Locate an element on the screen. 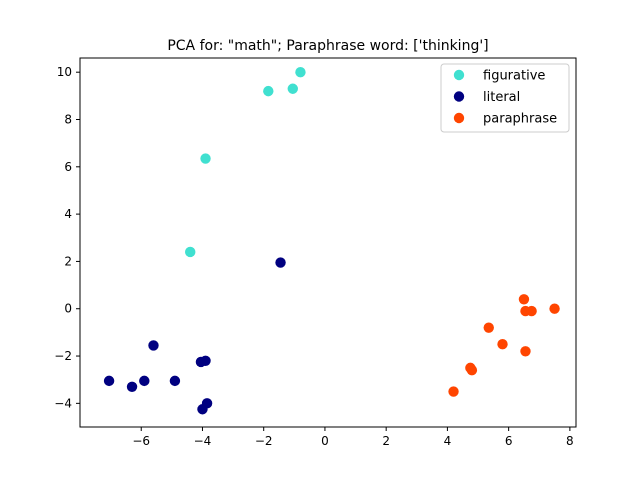 The width and height of the screenshot is (640, 480). series-figurative is located at coordinates (245, 162).